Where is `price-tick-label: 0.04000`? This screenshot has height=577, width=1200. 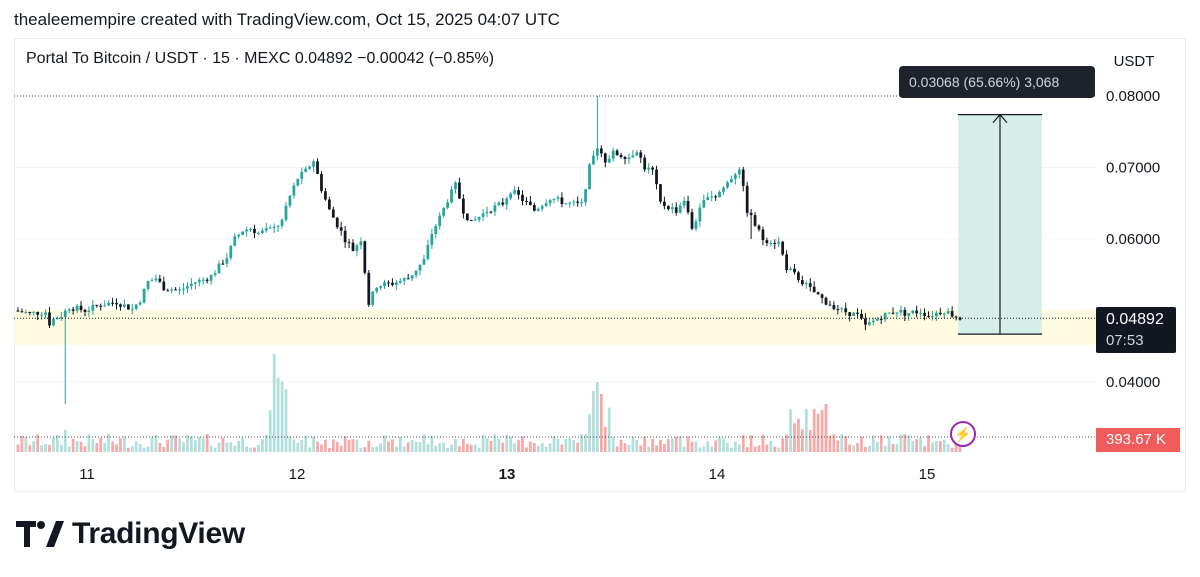 price-tick-label: 0.04000 is located at coordinates (1133, 382).